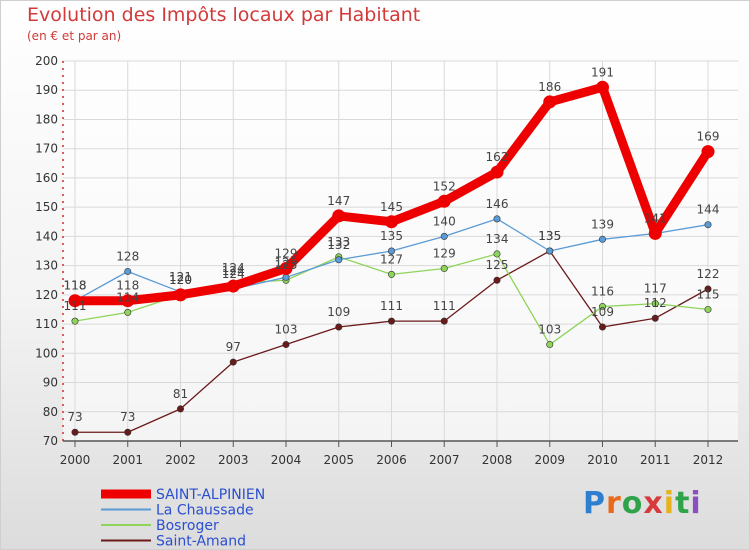 This screenshot has width=750, height=550. Describe the element at coordinates (46, 90) in the screenshot. I see `y-tick-label: 190` at that location.